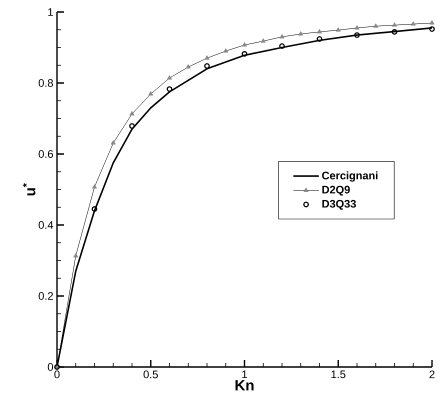 The image size is (445, 403). I want to click on y-tick-label: 0.4, so click(46, 225).